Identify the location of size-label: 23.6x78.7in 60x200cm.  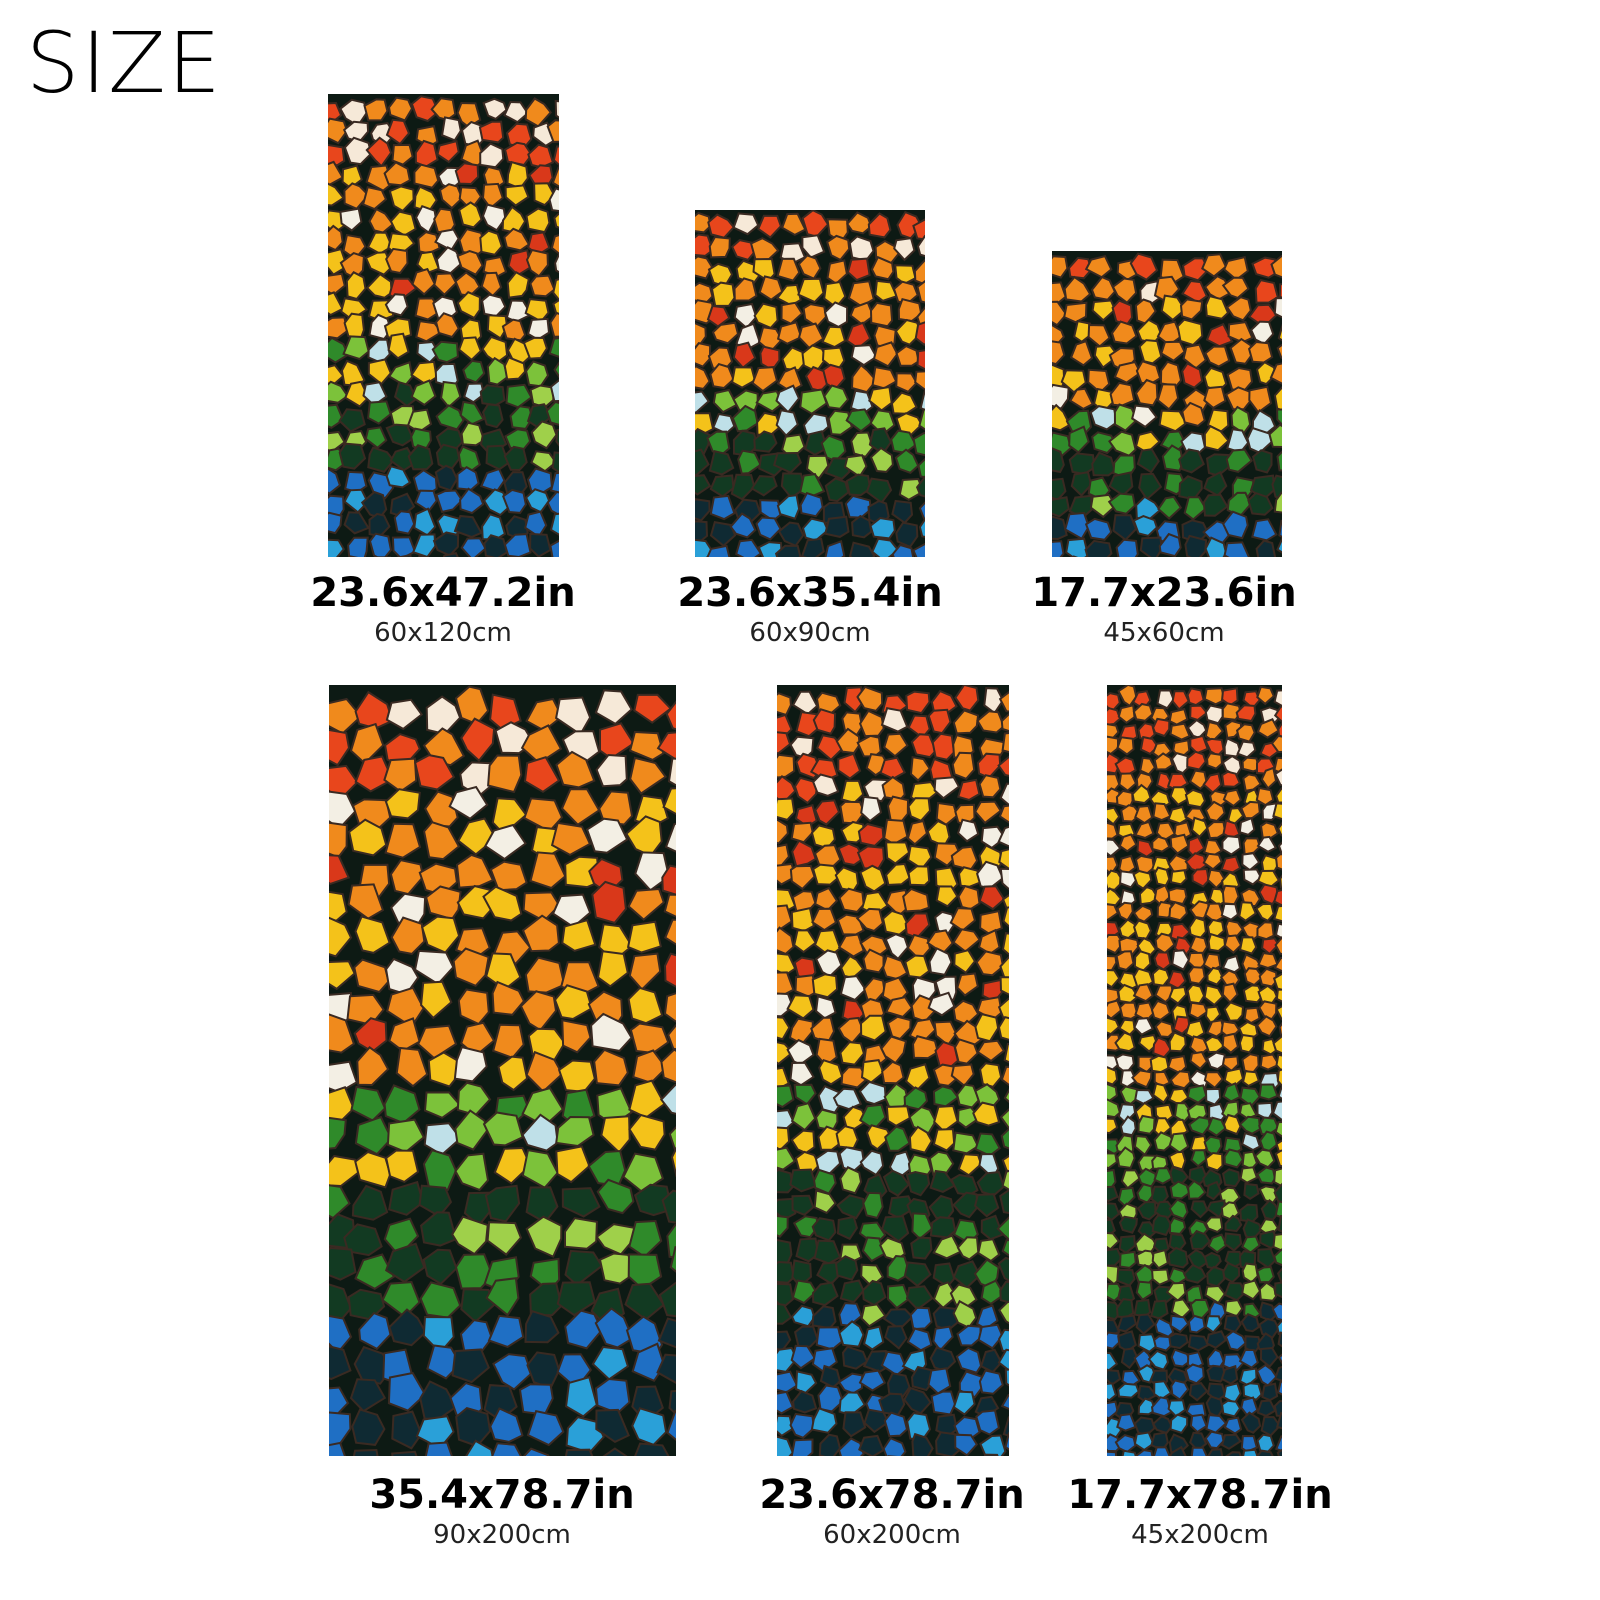
(892, 1512).